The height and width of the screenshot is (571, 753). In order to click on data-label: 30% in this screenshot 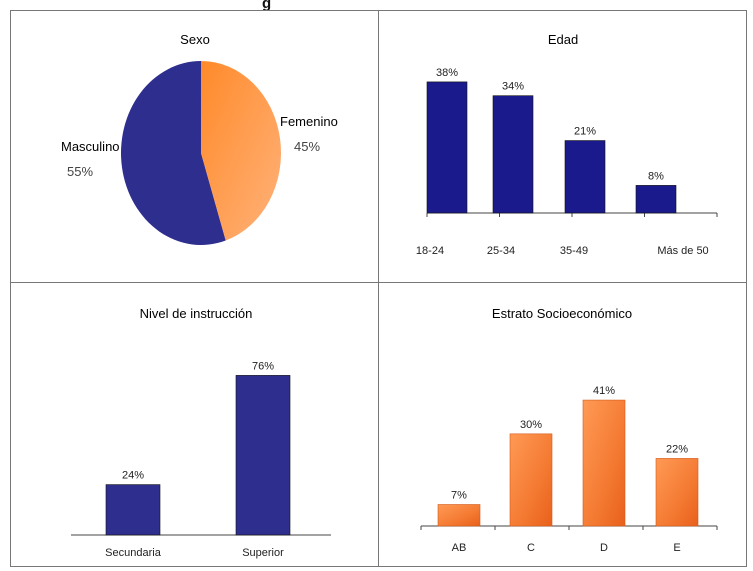, I will do `click(531, 425)`.